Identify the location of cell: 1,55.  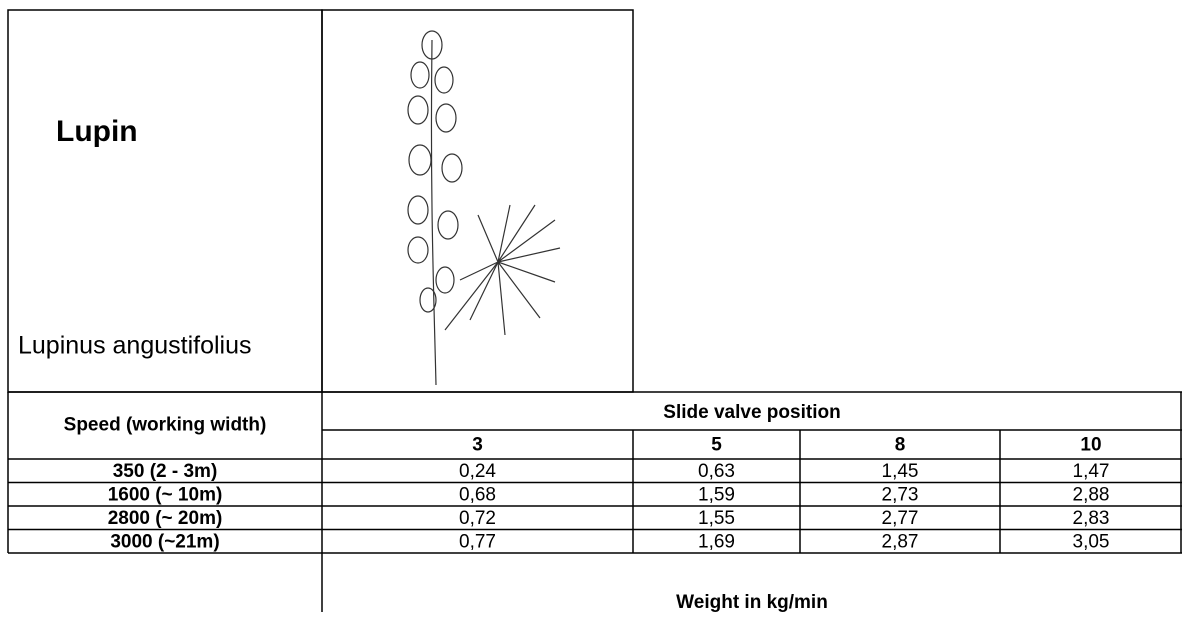
(716, 518).